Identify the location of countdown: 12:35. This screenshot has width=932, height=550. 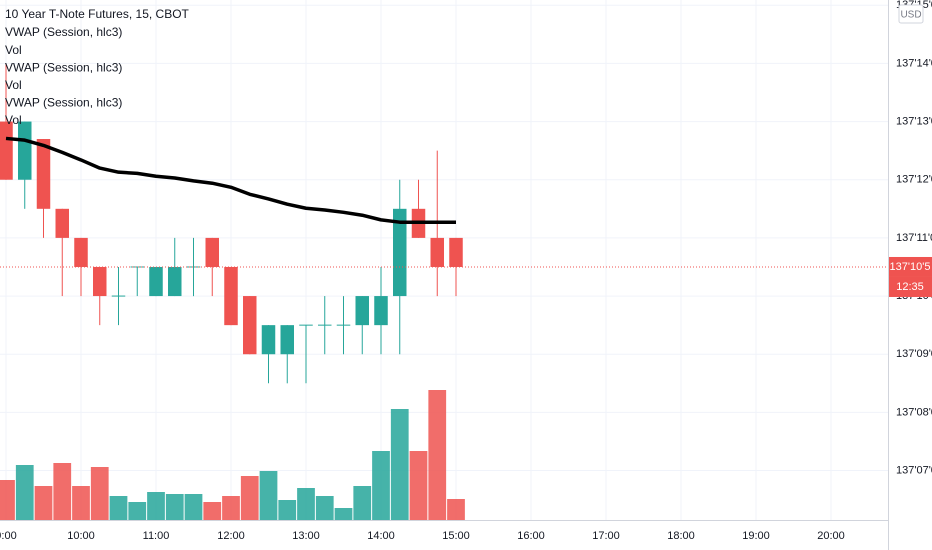
(910, 287).